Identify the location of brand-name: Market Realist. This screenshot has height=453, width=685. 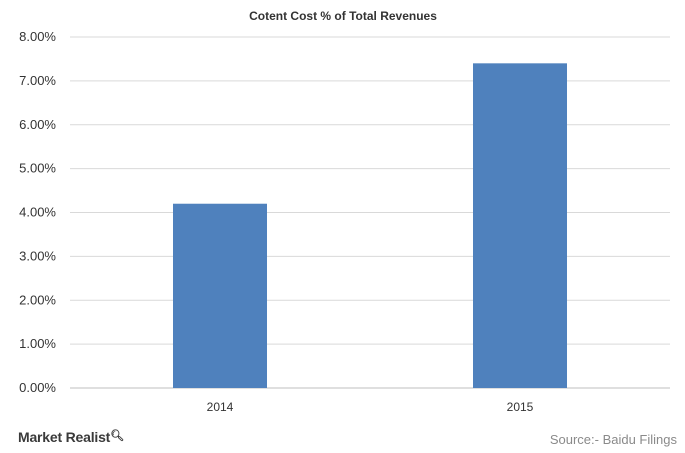
(64, 437).